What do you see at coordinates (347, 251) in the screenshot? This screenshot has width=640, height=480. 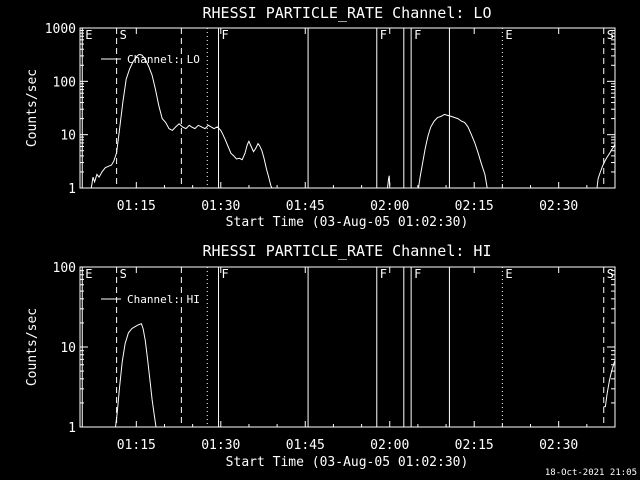 I see `chart-title: RHESSI PARTICLE_RATE Channel: HI` at bounding box center [347, 251].